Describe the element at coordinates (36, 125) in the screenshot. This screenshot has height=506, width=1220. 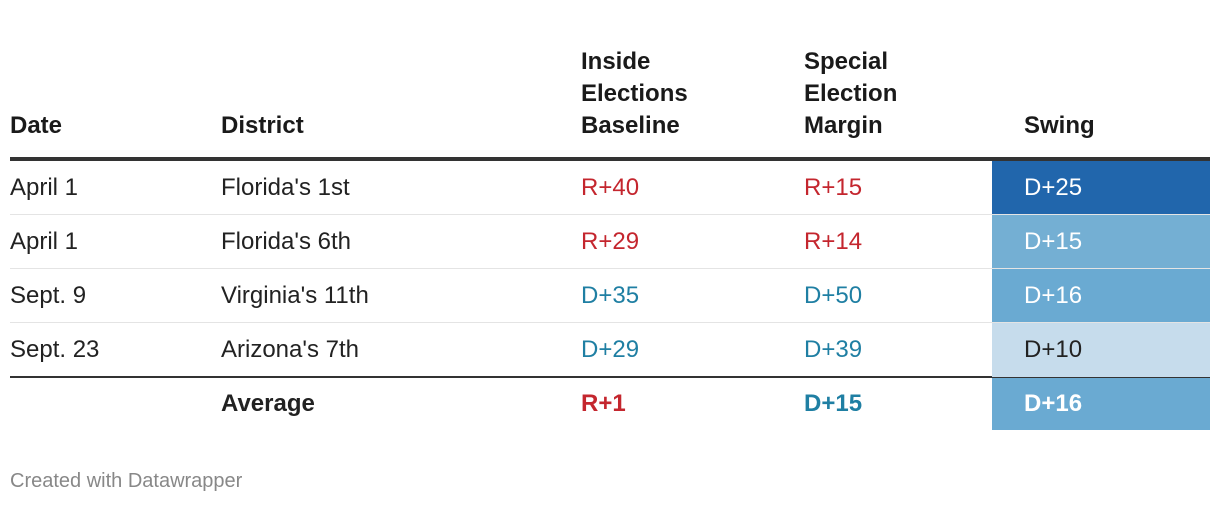
I see `column-header: Date` at that location.